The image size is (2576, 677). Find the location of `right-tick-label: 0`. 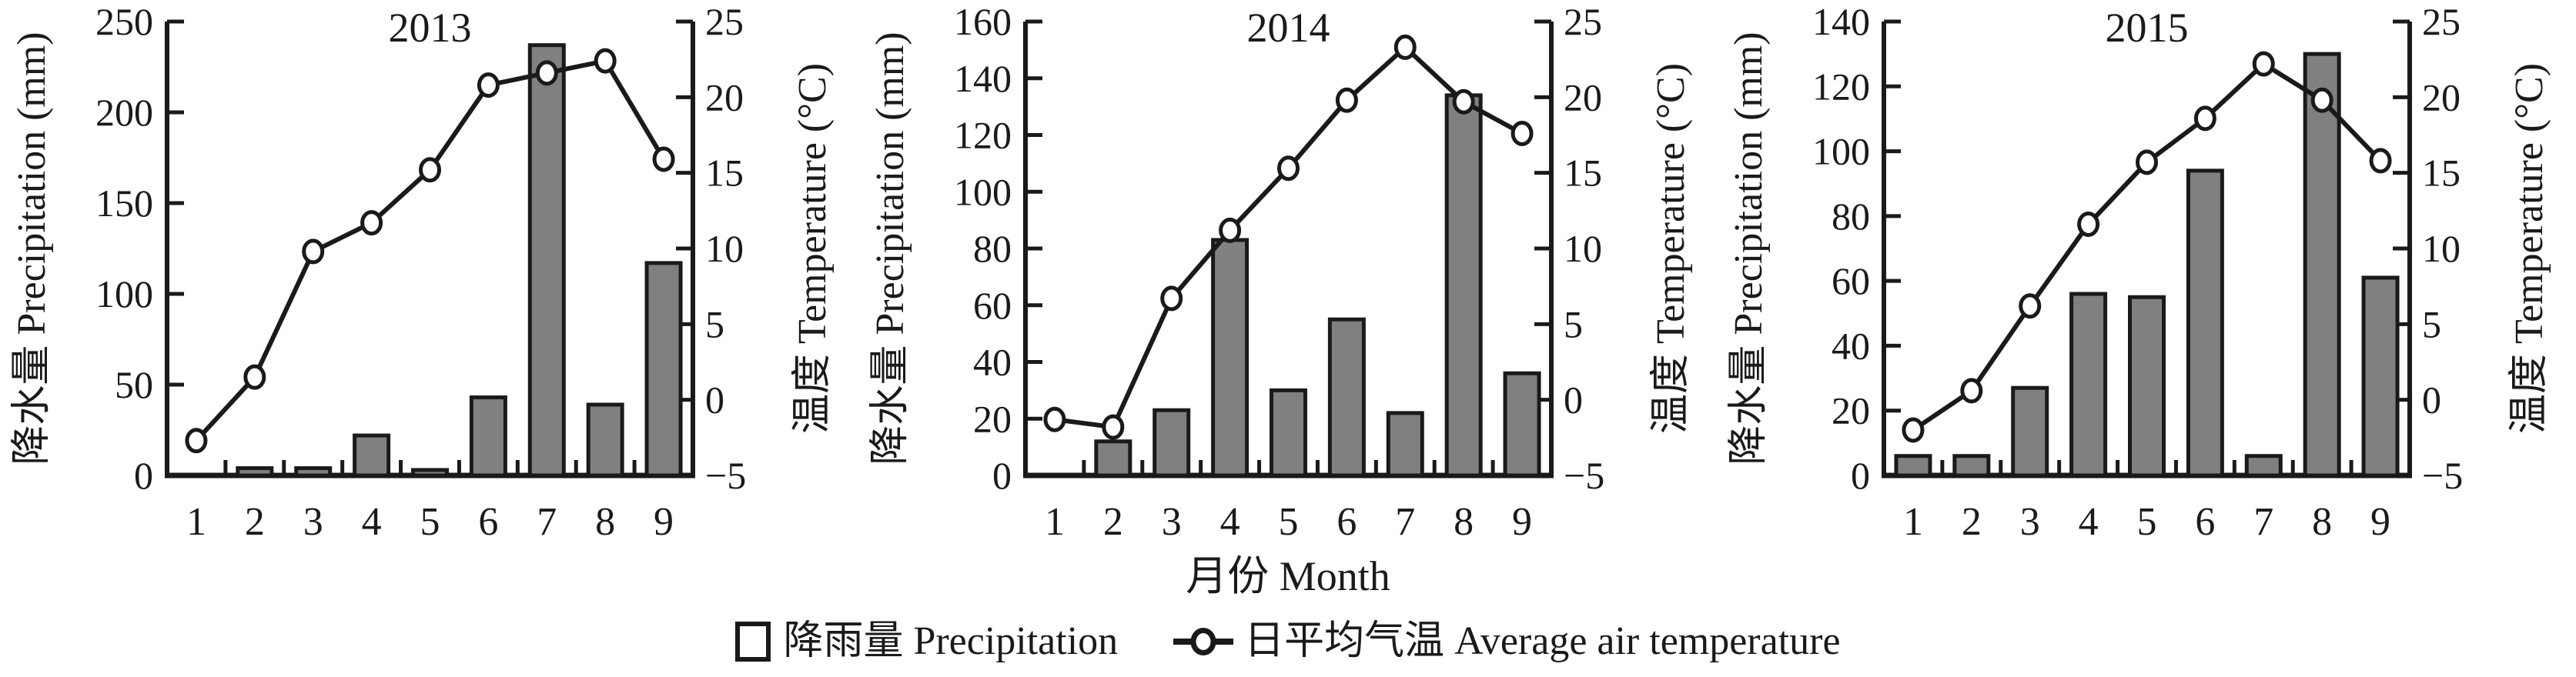

right-tick-label: 0 is located at coordinates (1574, 400).